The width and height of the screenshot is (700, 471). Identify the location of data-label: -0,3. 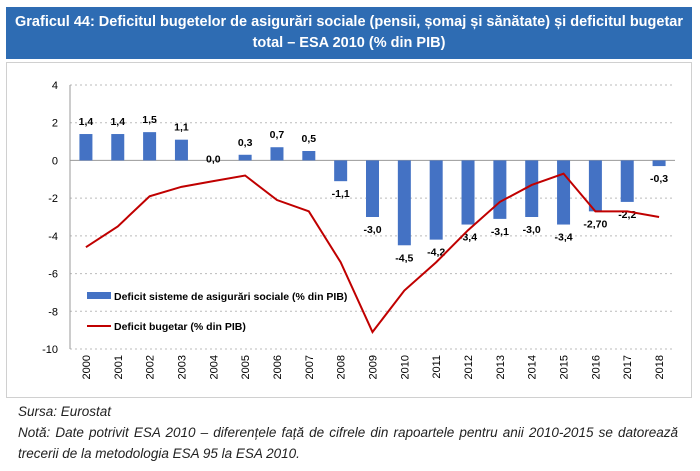
(659, 179).